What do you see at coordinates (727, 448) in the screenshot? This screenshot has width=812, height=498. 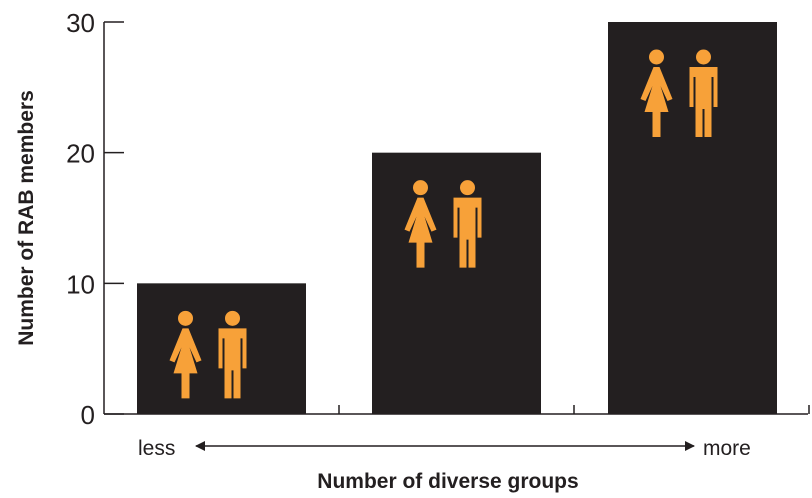 I see `x-arrow-right-label: more` at bounding box center [727, 448].